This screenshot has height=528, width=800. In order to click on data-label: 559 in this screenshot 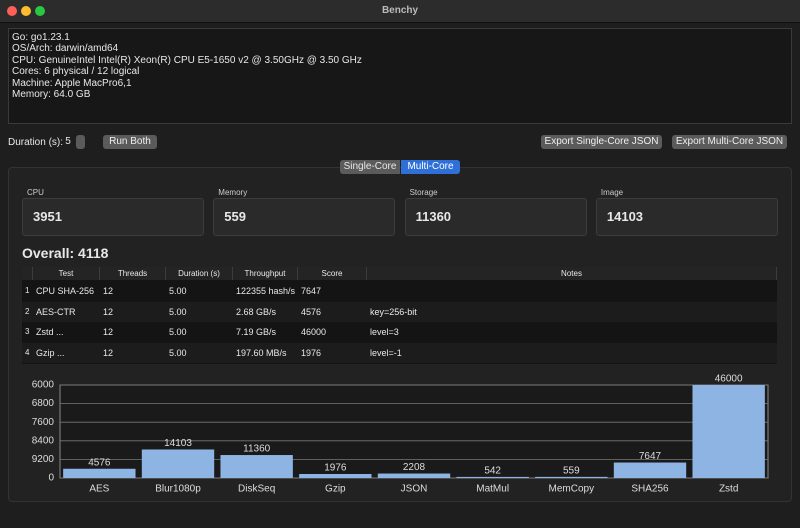, I will do `click(571, 471)`.